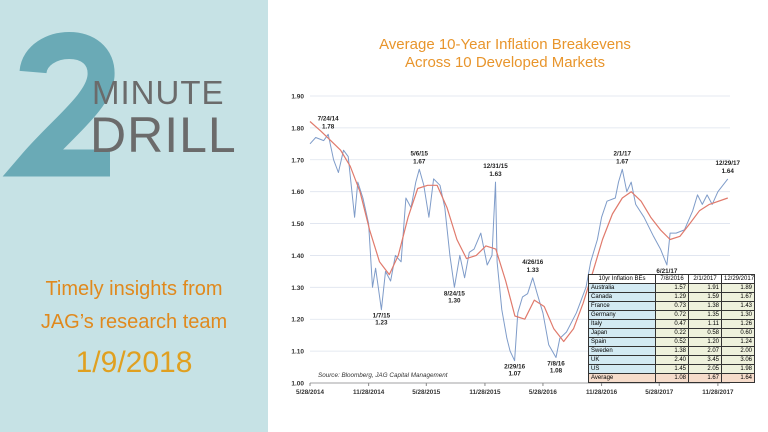  I want to click on logo-number-2-shape, so click(58, 104).